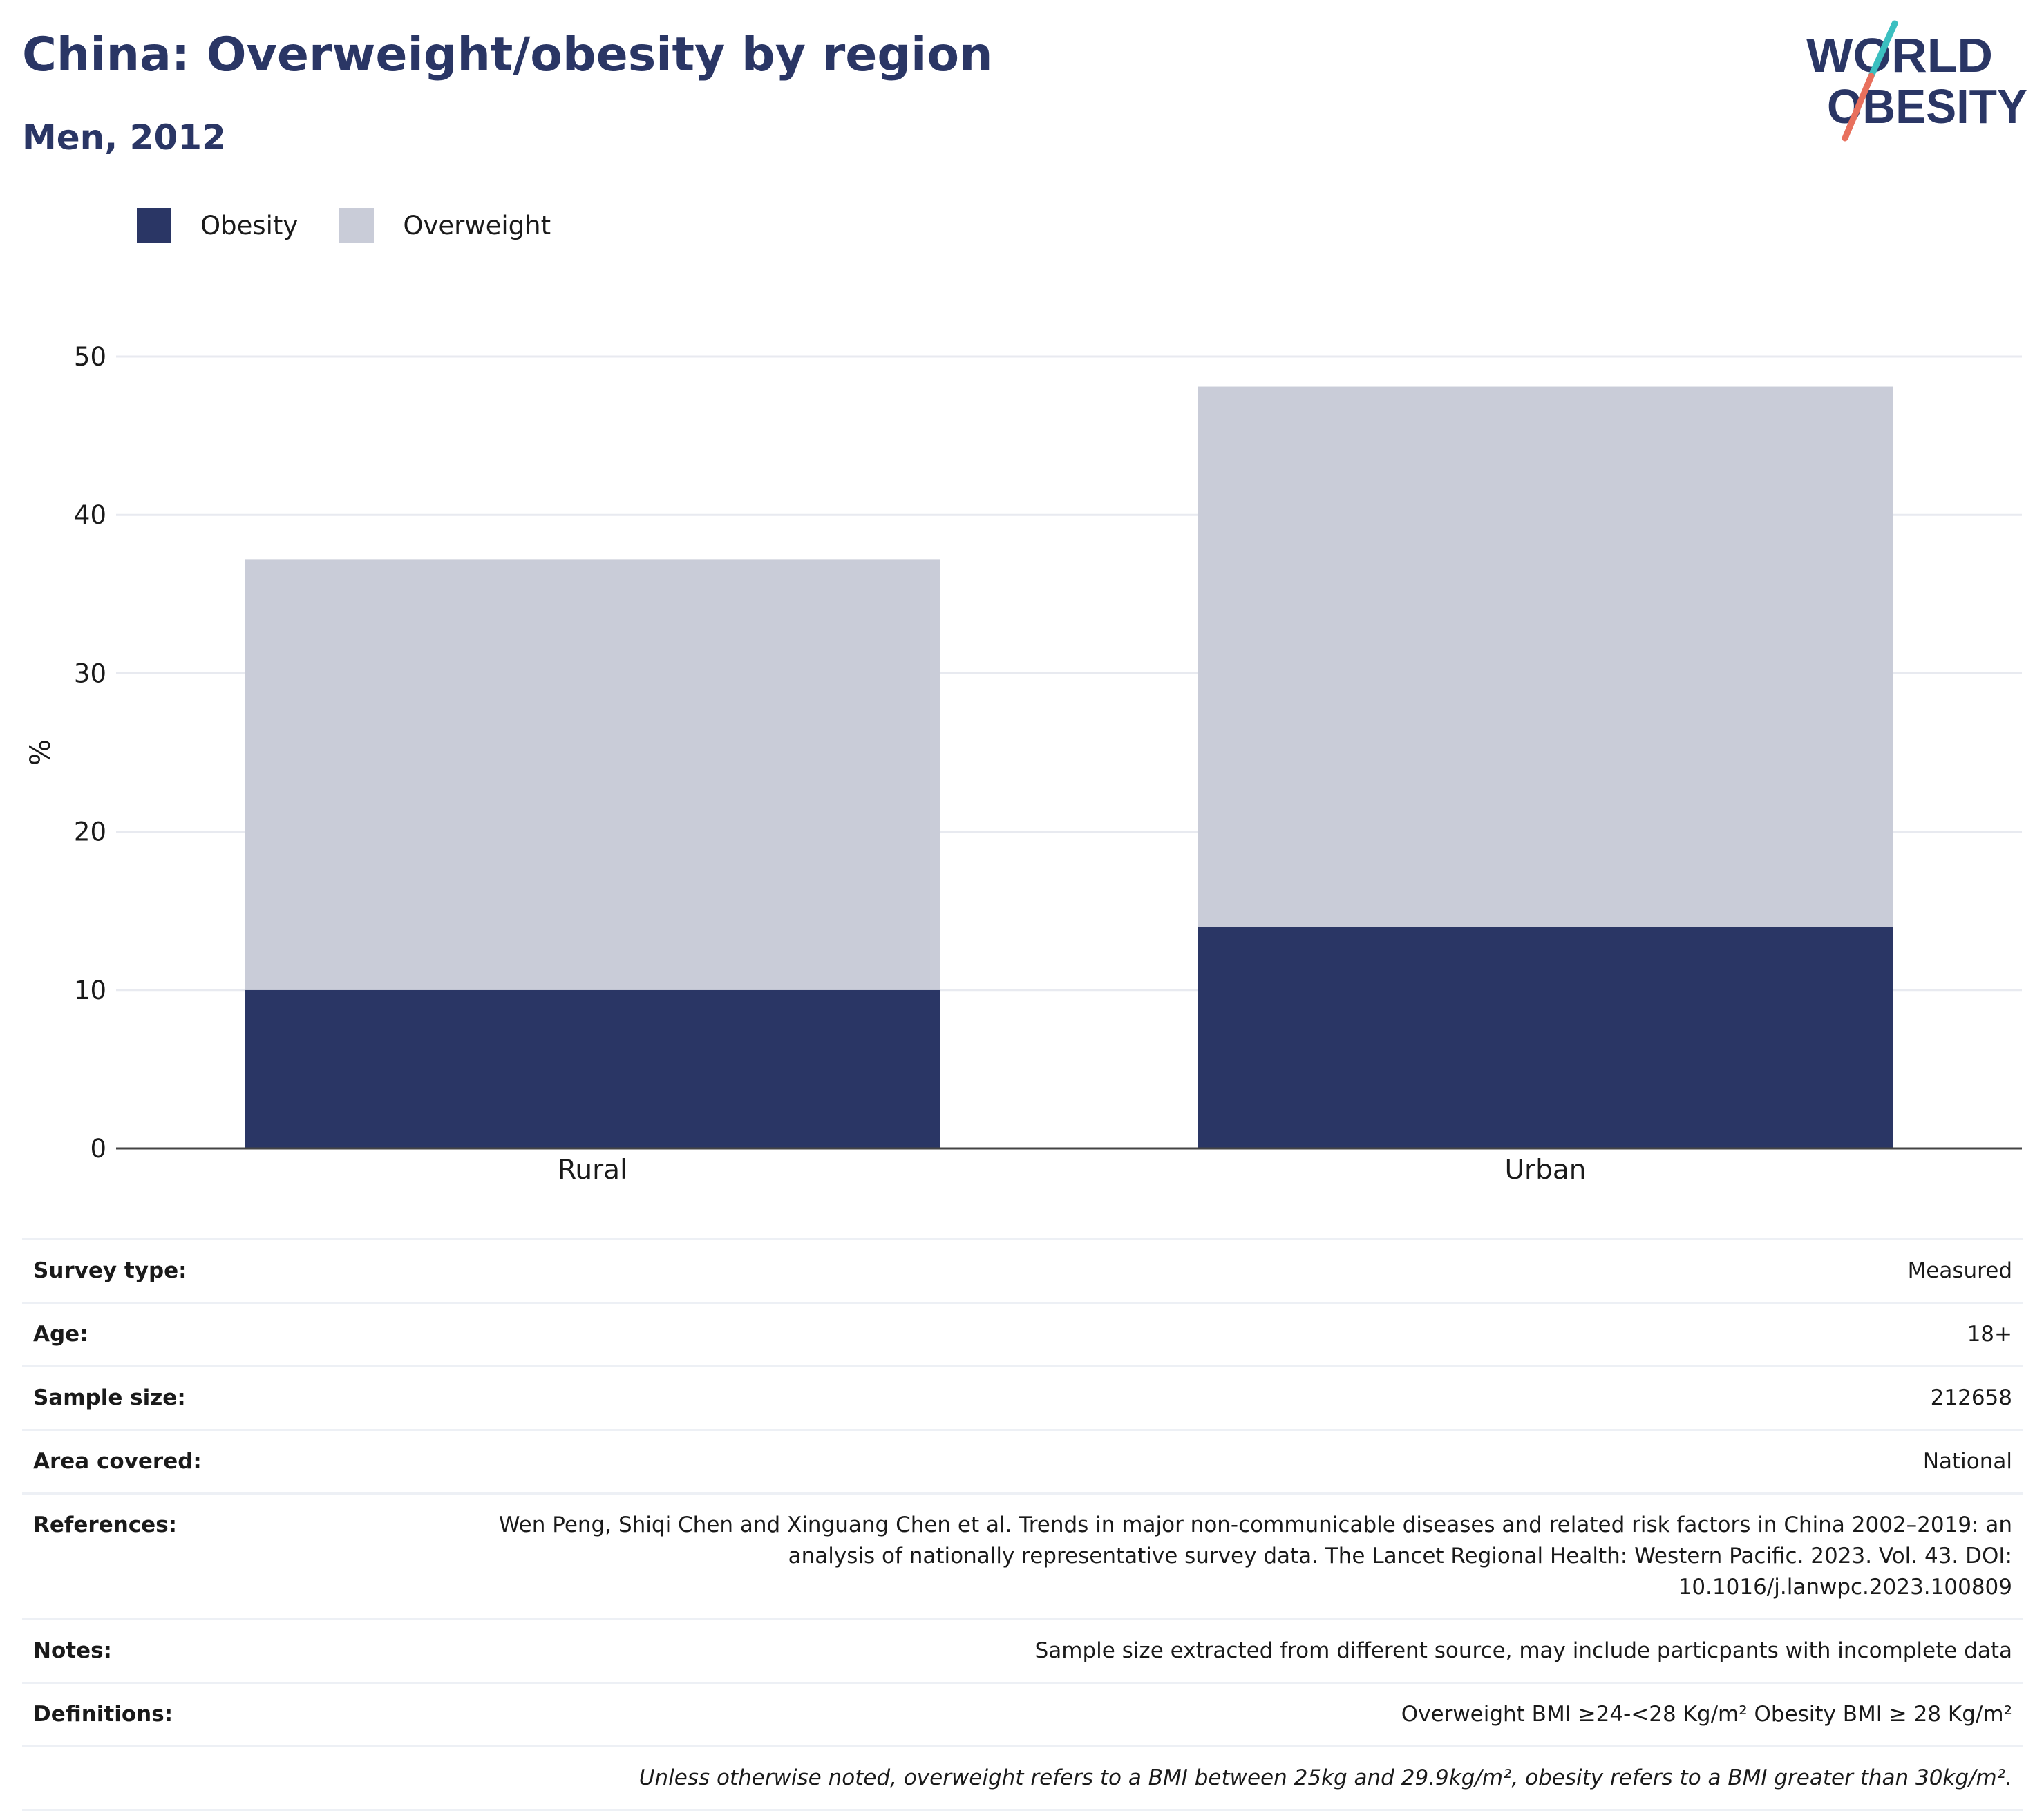  I want to click on meta-label: Area covered:, so click(117, 1461).